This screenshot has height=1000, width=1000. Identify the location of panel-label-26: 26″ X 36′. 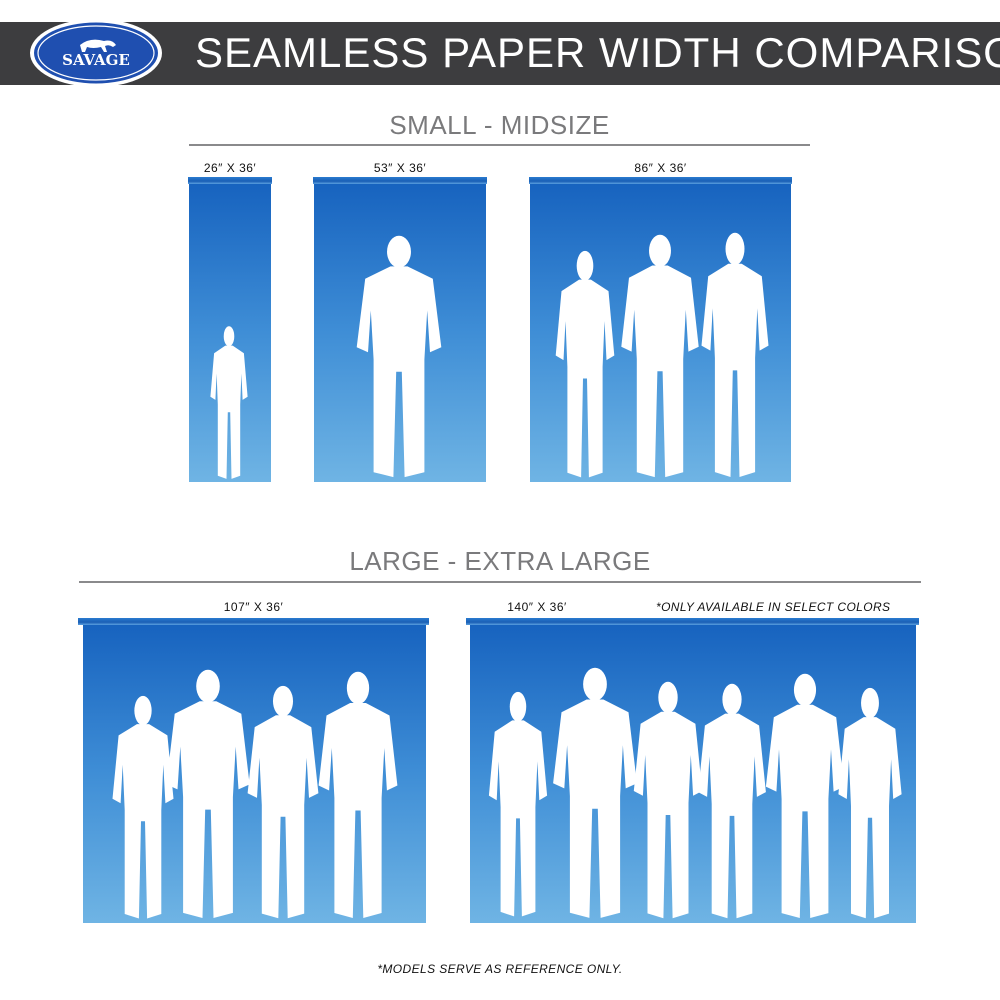
(230, 168).